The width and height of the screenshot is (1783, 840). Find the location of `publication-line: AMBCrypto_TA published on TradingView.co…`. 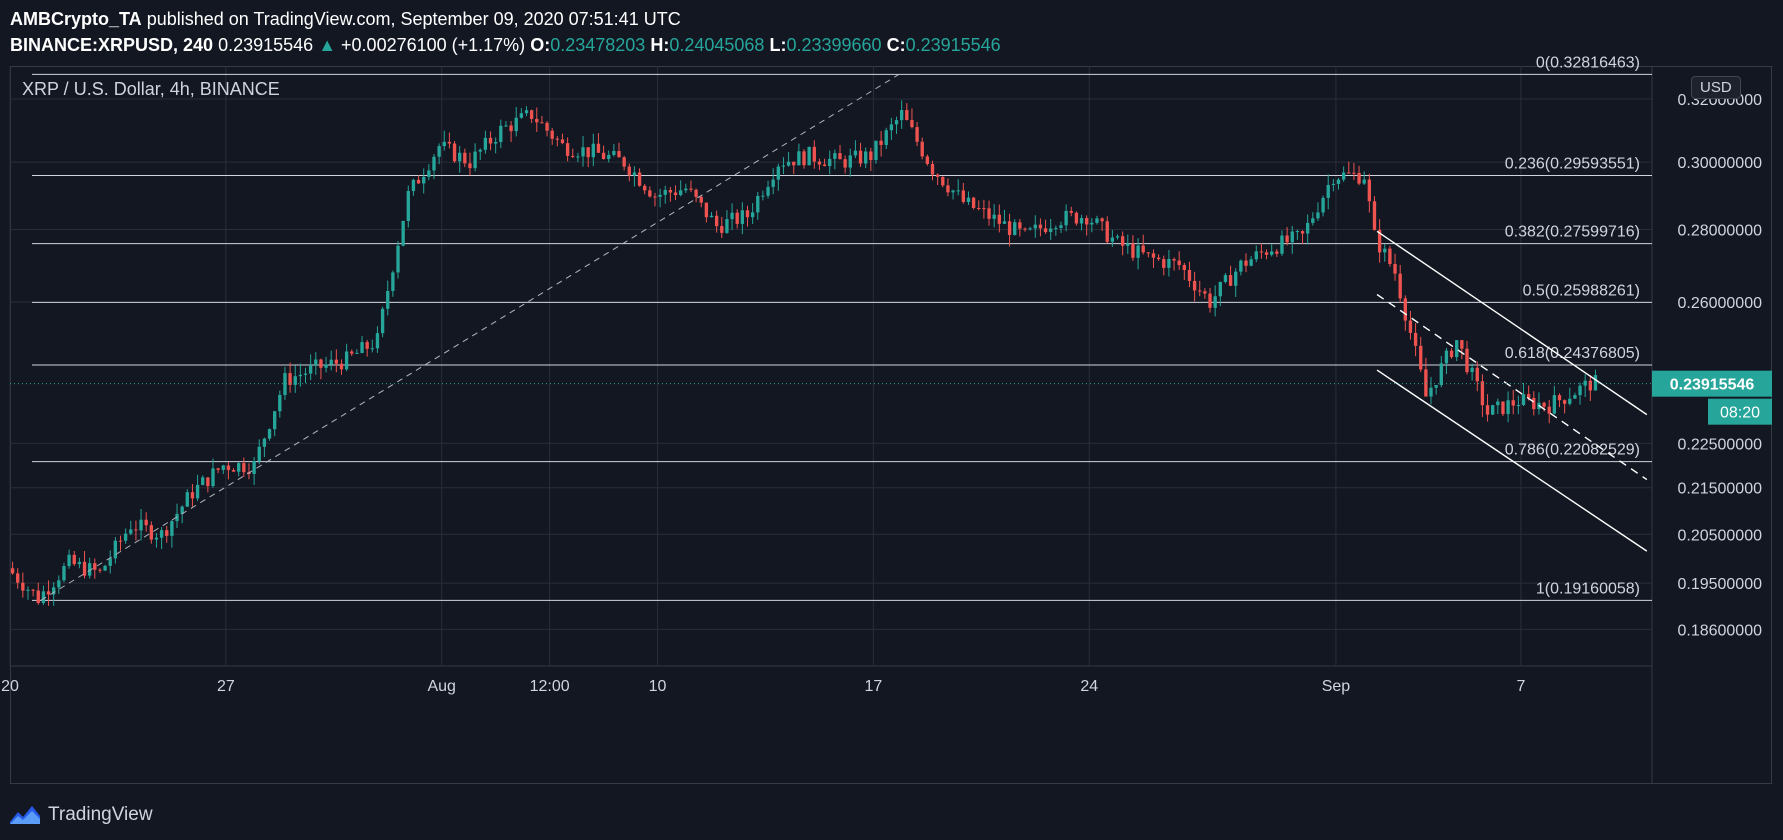

publication-line: AMBCrypto_TA published on TradingView.co… is located at coordinates (890, 19).